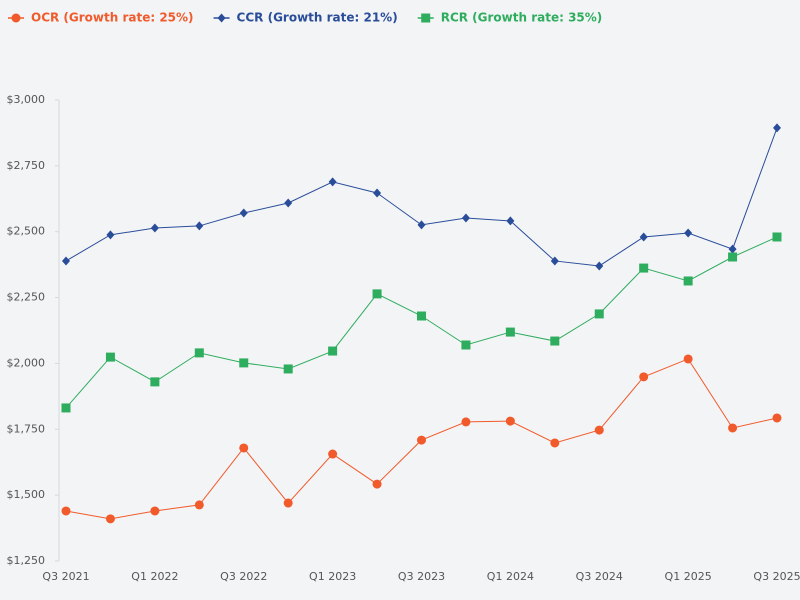  I want to click on legend-item: CCR (Growth rate: 21%), so click(305, 18).